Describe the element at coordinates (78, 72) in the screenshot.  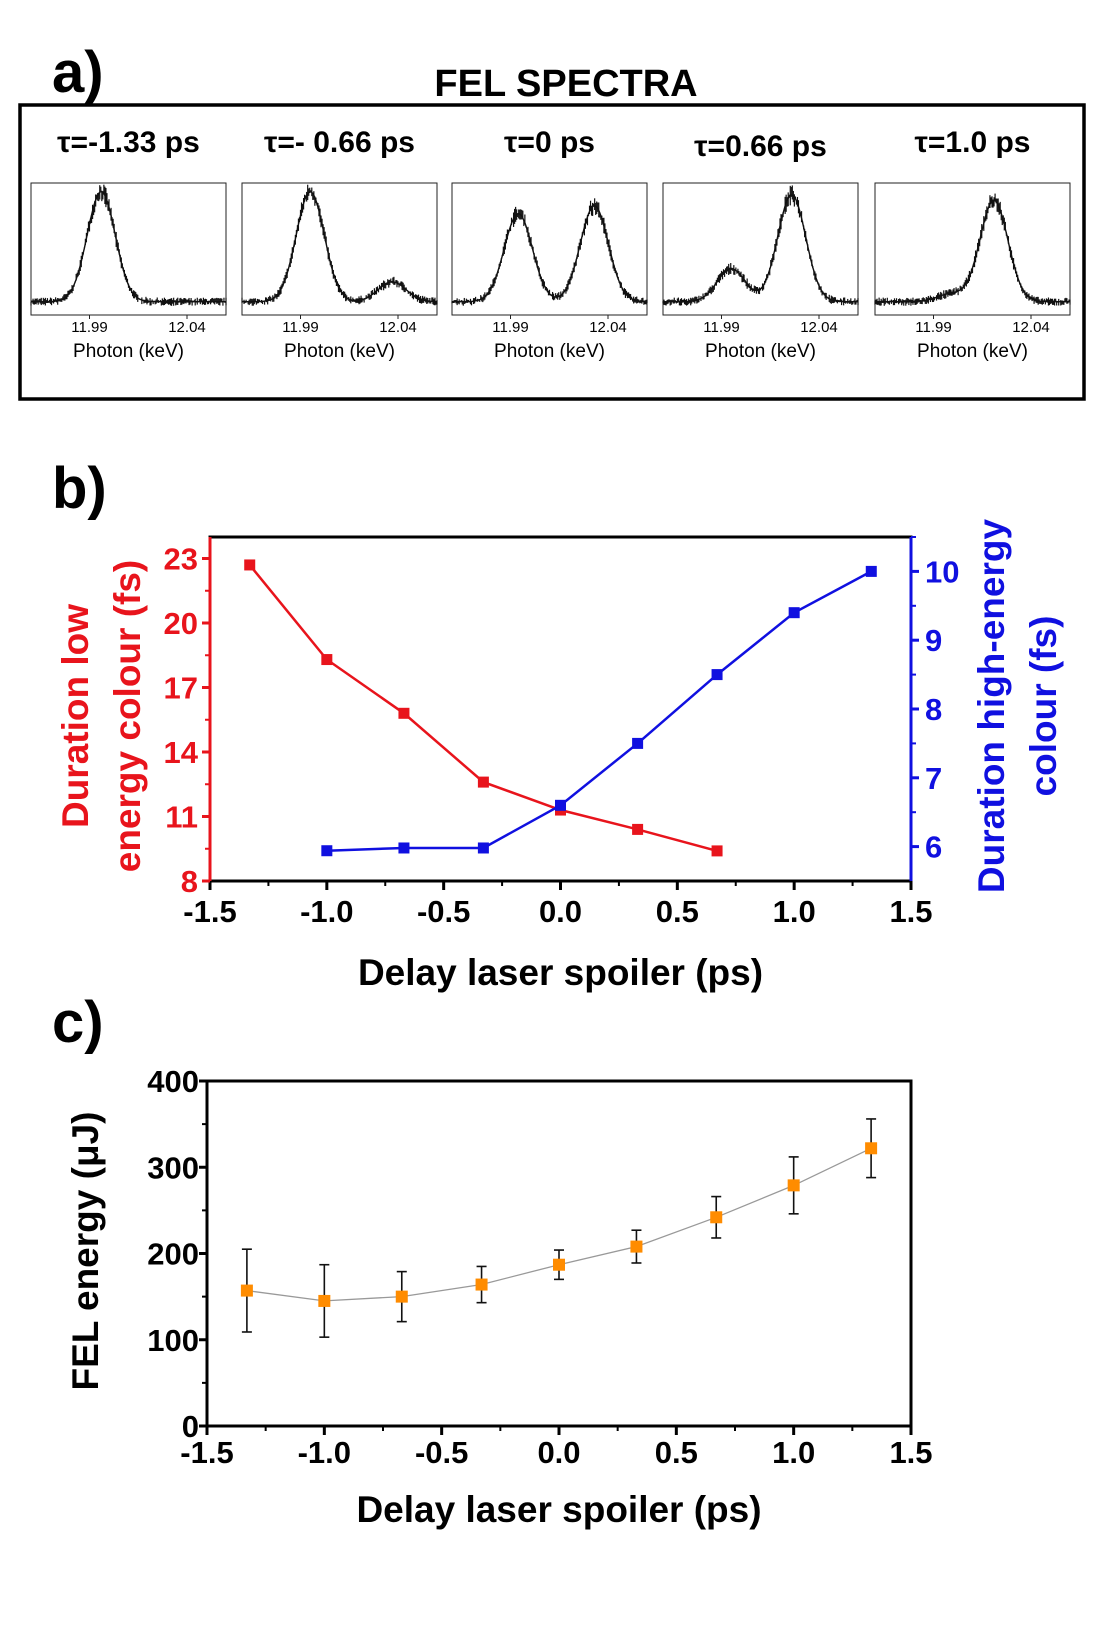
I see `panel-label-a: a)` at that location.